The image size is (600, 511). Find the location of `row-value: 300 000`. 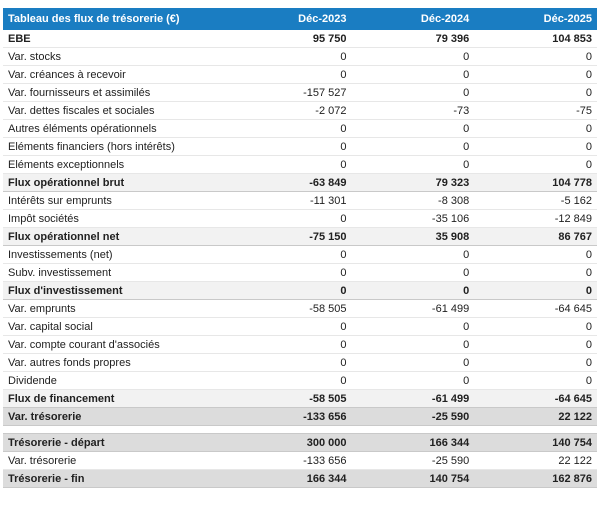

row-value: 300 000 is located at coordinates (290, 442).